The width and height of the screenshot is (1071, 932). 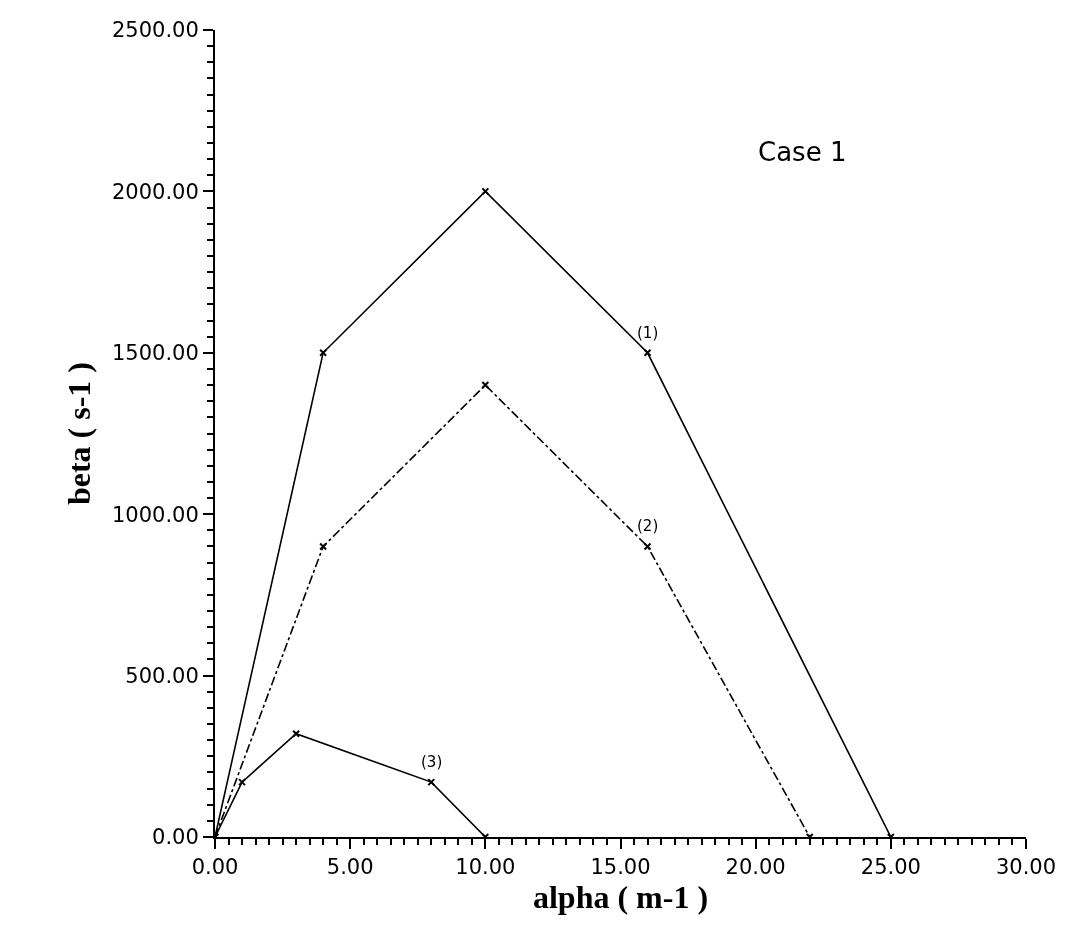 I want to click on x-tick-label: 20.00, so click(x=755, y=867).